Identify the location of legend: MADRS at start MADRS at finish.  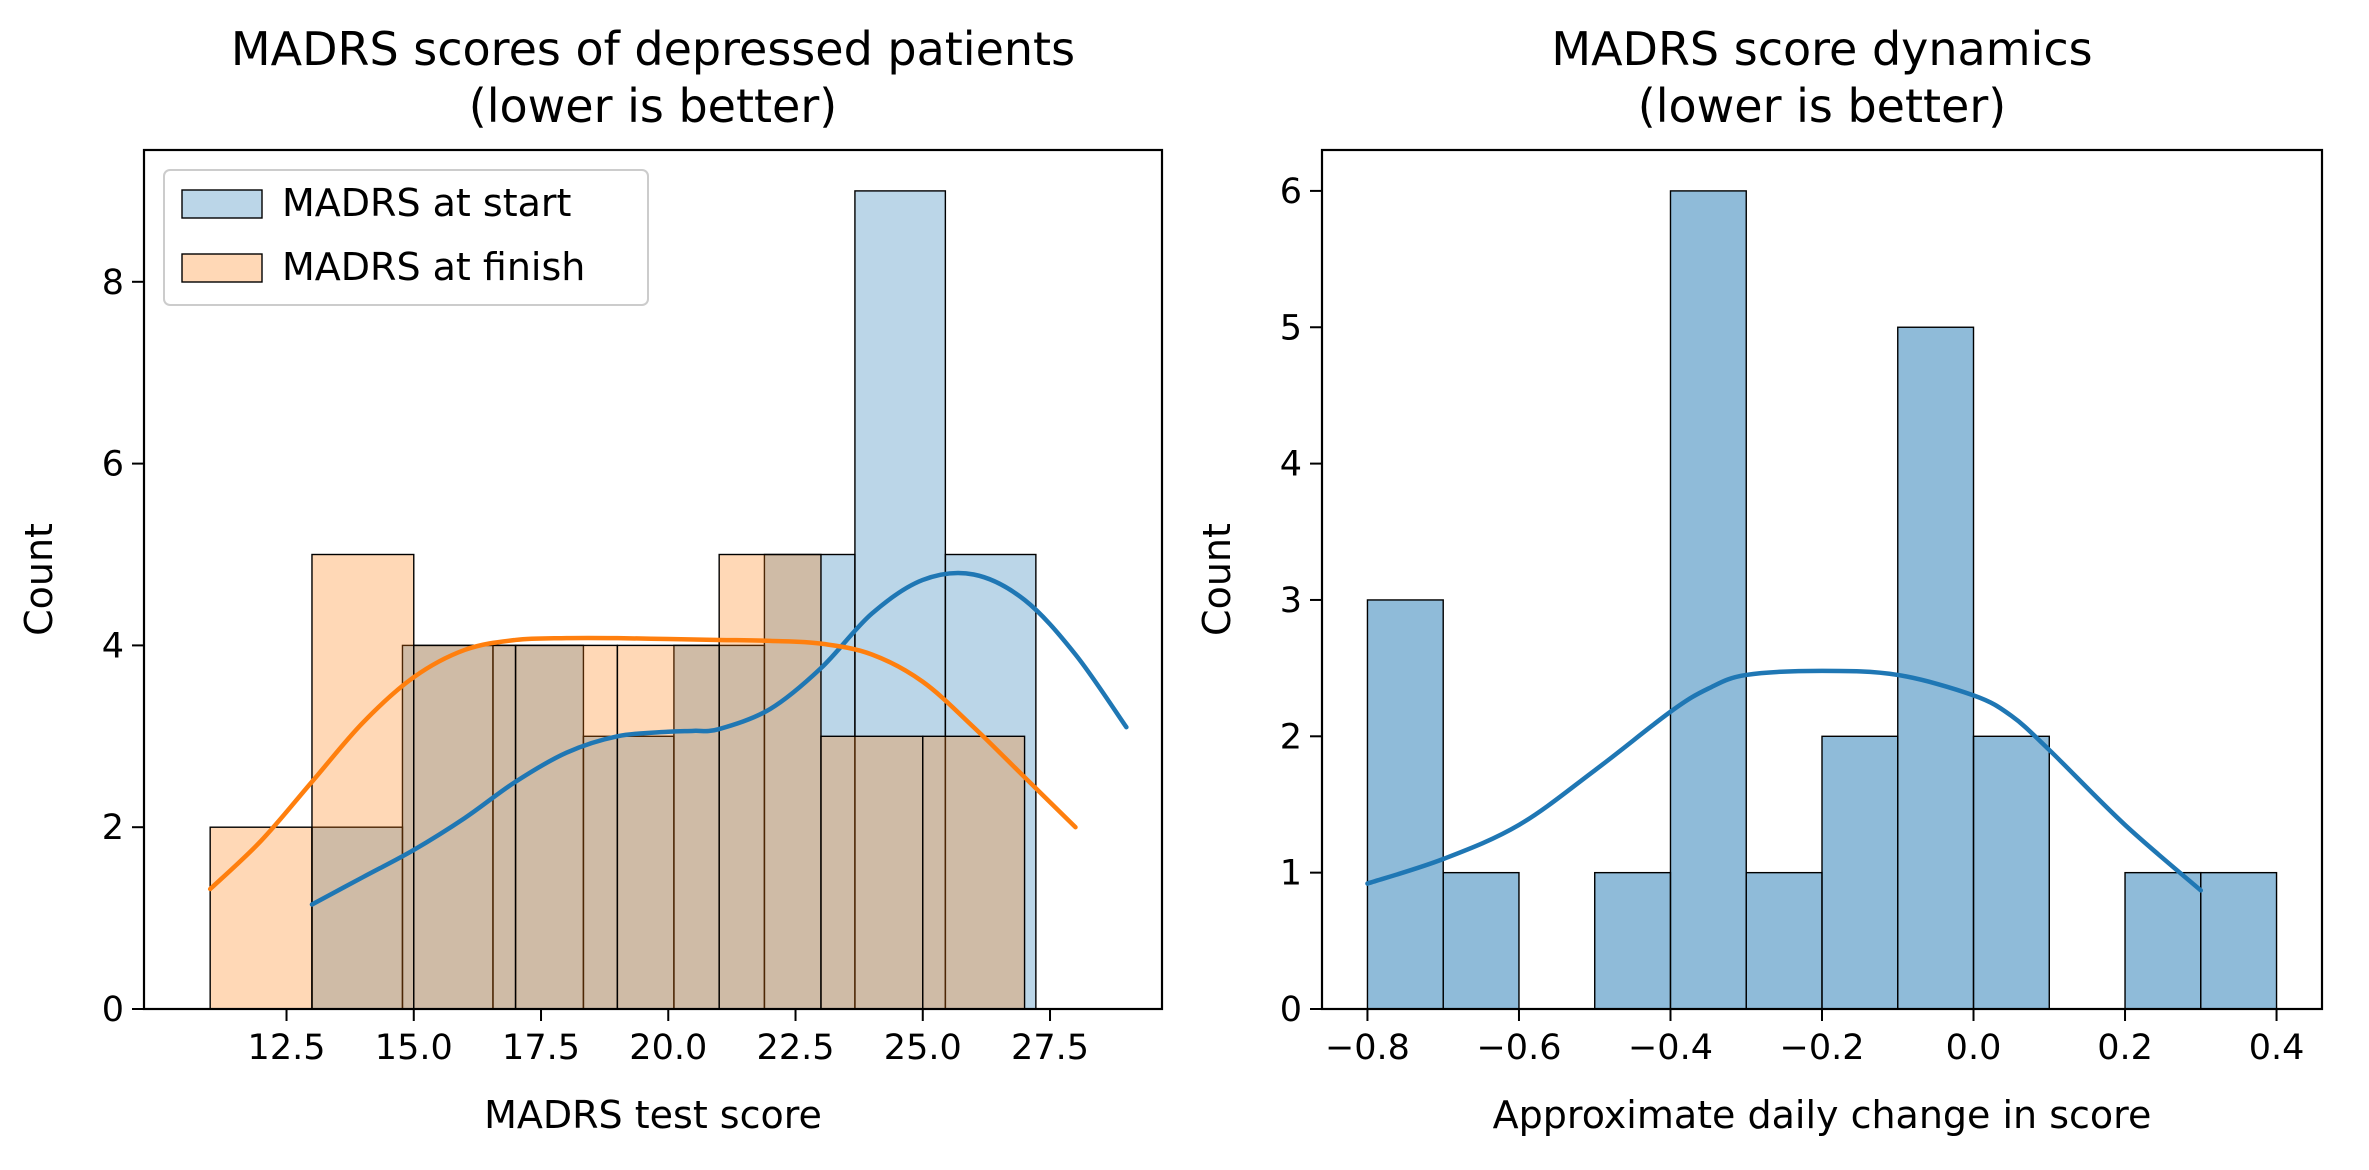
(406, 237).